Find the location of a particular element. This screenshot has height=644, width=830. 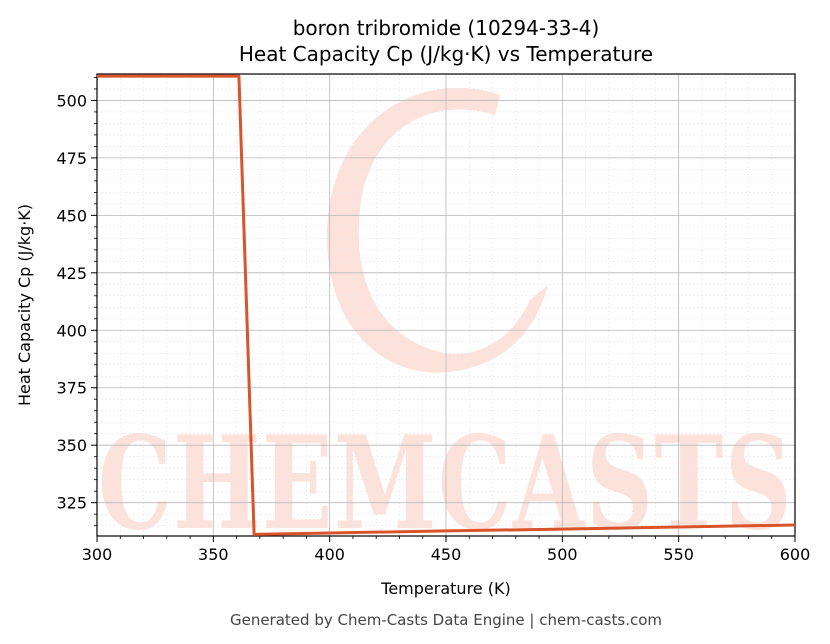

x-axis: 300 350 400 450 500 550 600 is located at coordinates (446, 550).